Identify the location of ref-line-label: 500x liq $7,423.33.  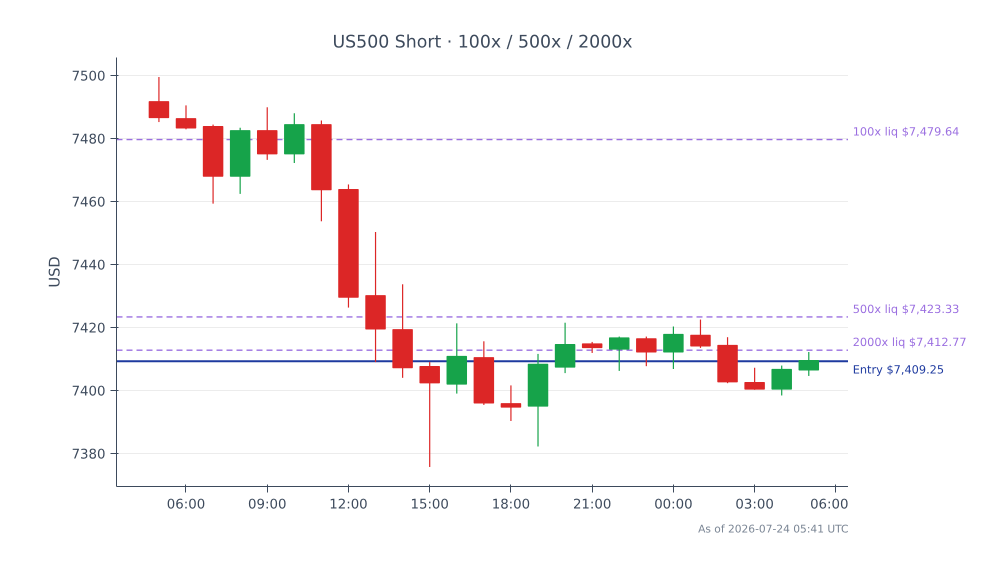
(906, 309).